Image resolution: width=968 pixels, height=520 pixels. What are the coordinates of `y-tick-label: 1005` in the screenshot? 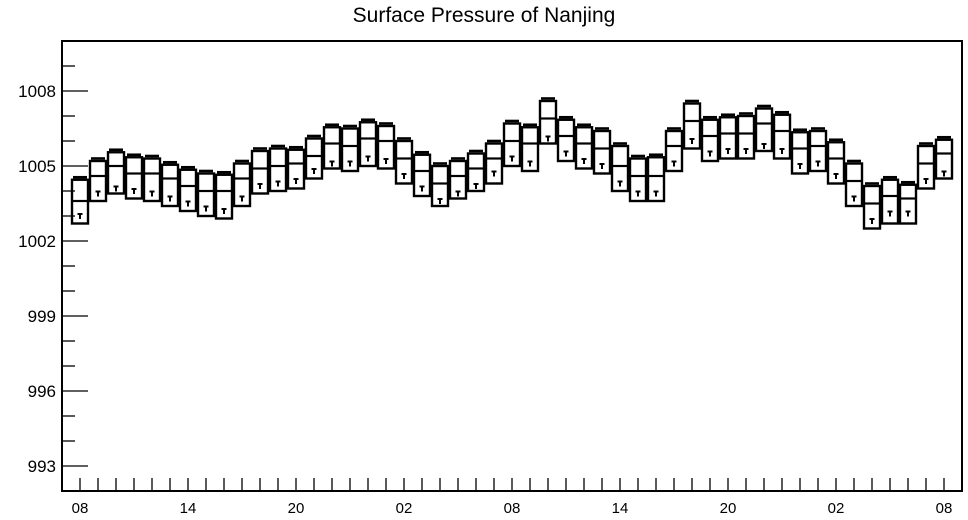 It's located at (37, 166).